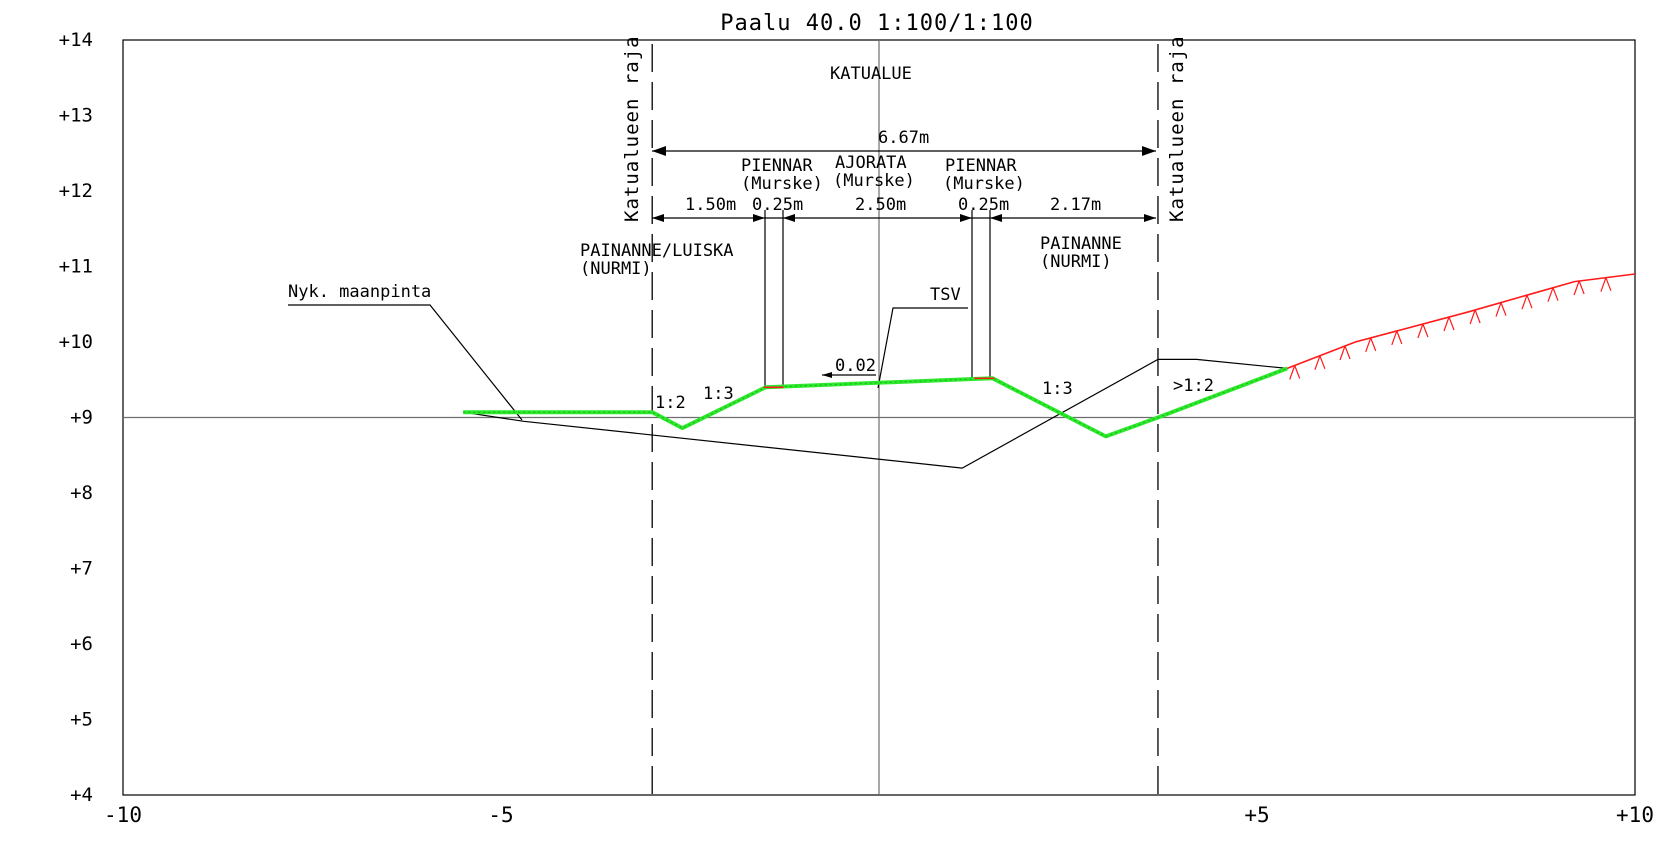  Describe the element at coordinates (123, 815) in the screenshot. I see `x-tick-label: -10` at that location.